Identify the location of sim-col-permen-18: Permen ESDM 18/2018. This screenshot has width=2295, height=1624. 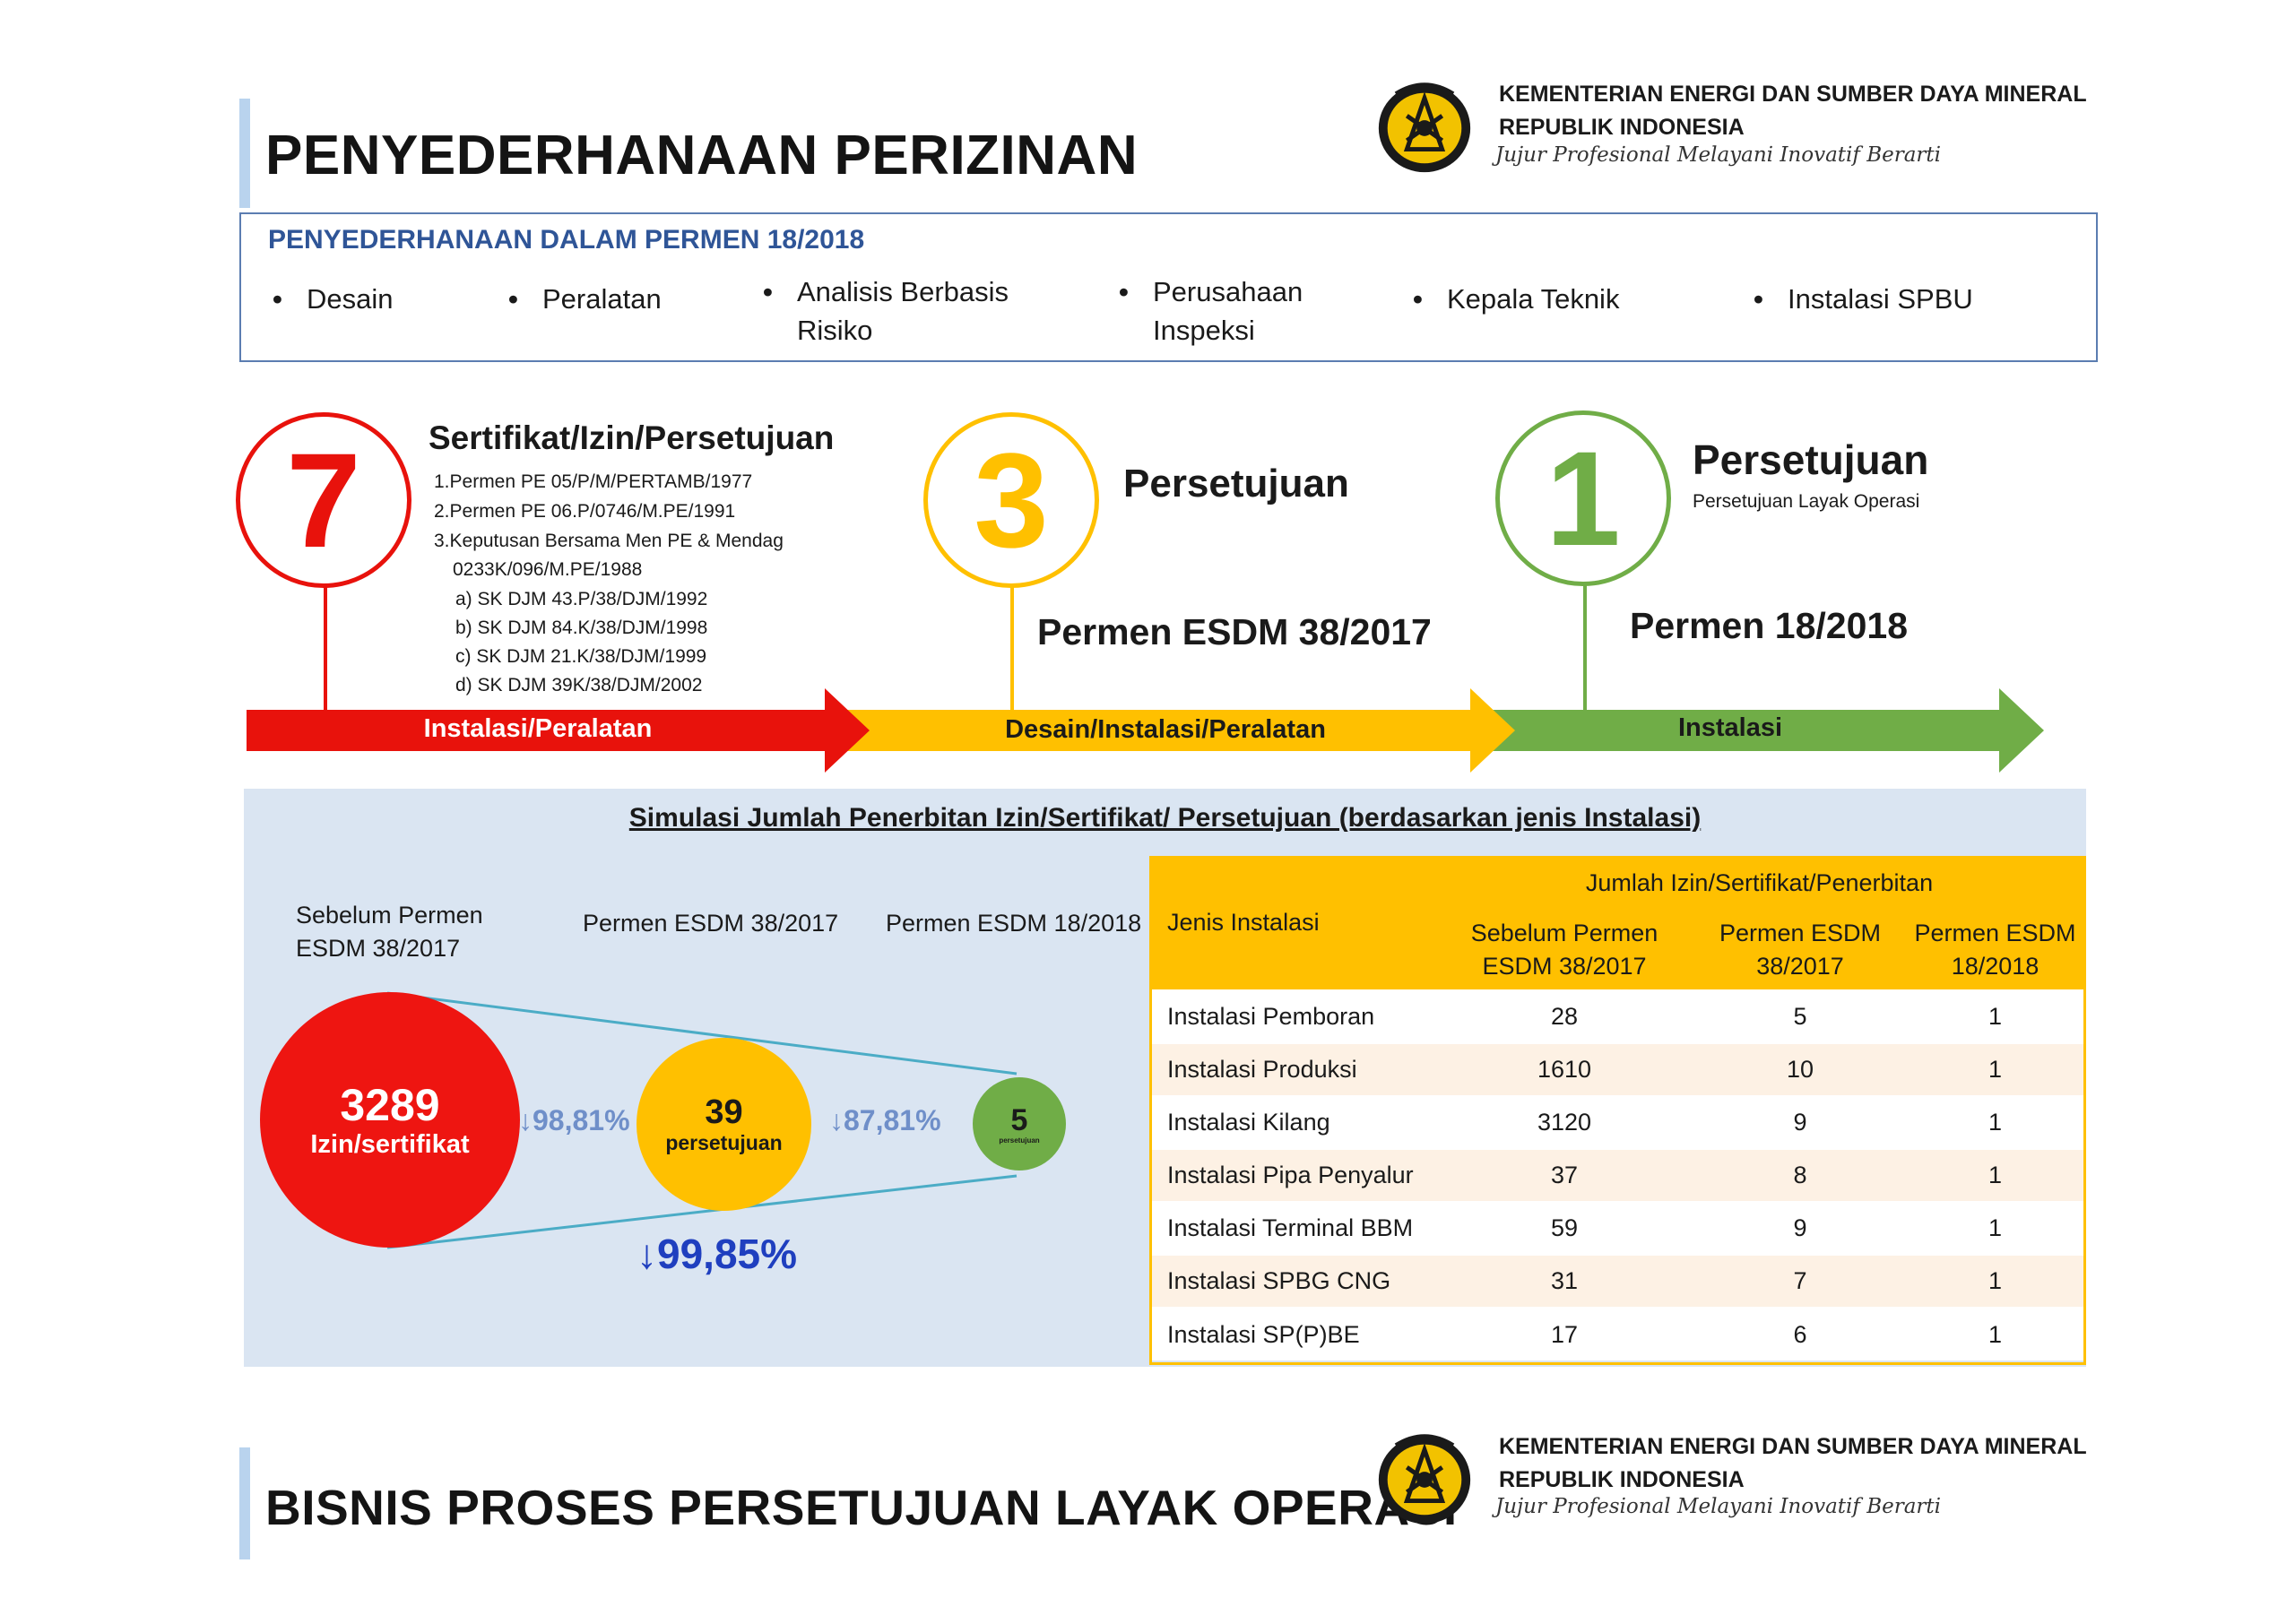
(1014, 923).